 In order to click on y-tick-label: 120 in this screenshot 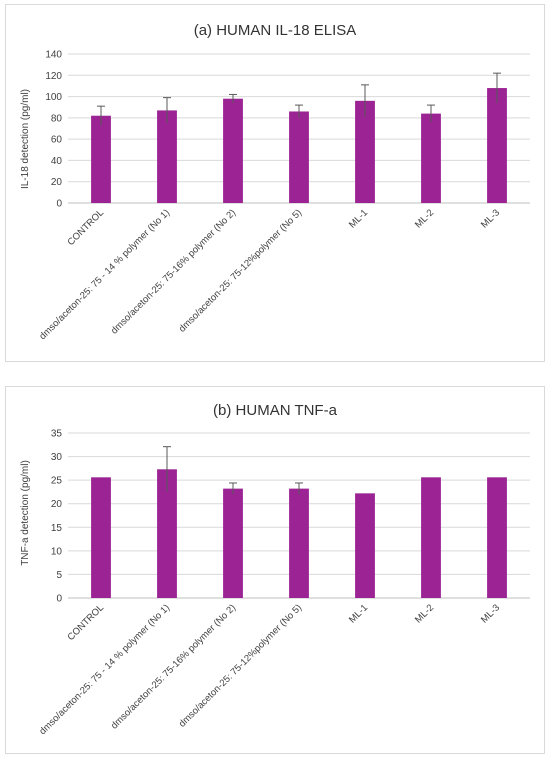, I will do `click(53, 76)`.